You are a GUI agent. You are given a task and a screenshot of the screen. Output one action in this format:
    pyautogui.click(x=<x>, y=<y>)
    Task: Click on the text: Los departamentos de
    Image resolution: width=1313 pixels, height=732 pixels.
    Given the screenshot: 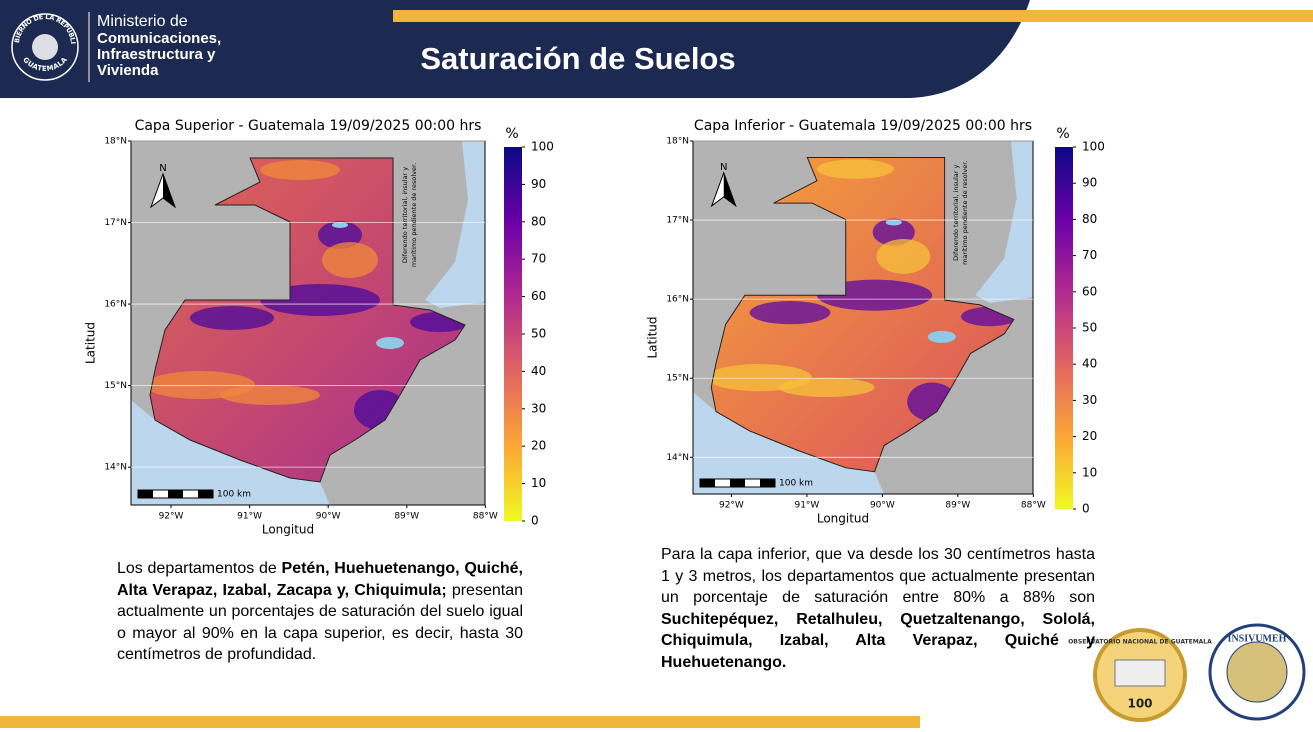 What is the action you would take?
    pyautogui.click(x=199, y=568)
    